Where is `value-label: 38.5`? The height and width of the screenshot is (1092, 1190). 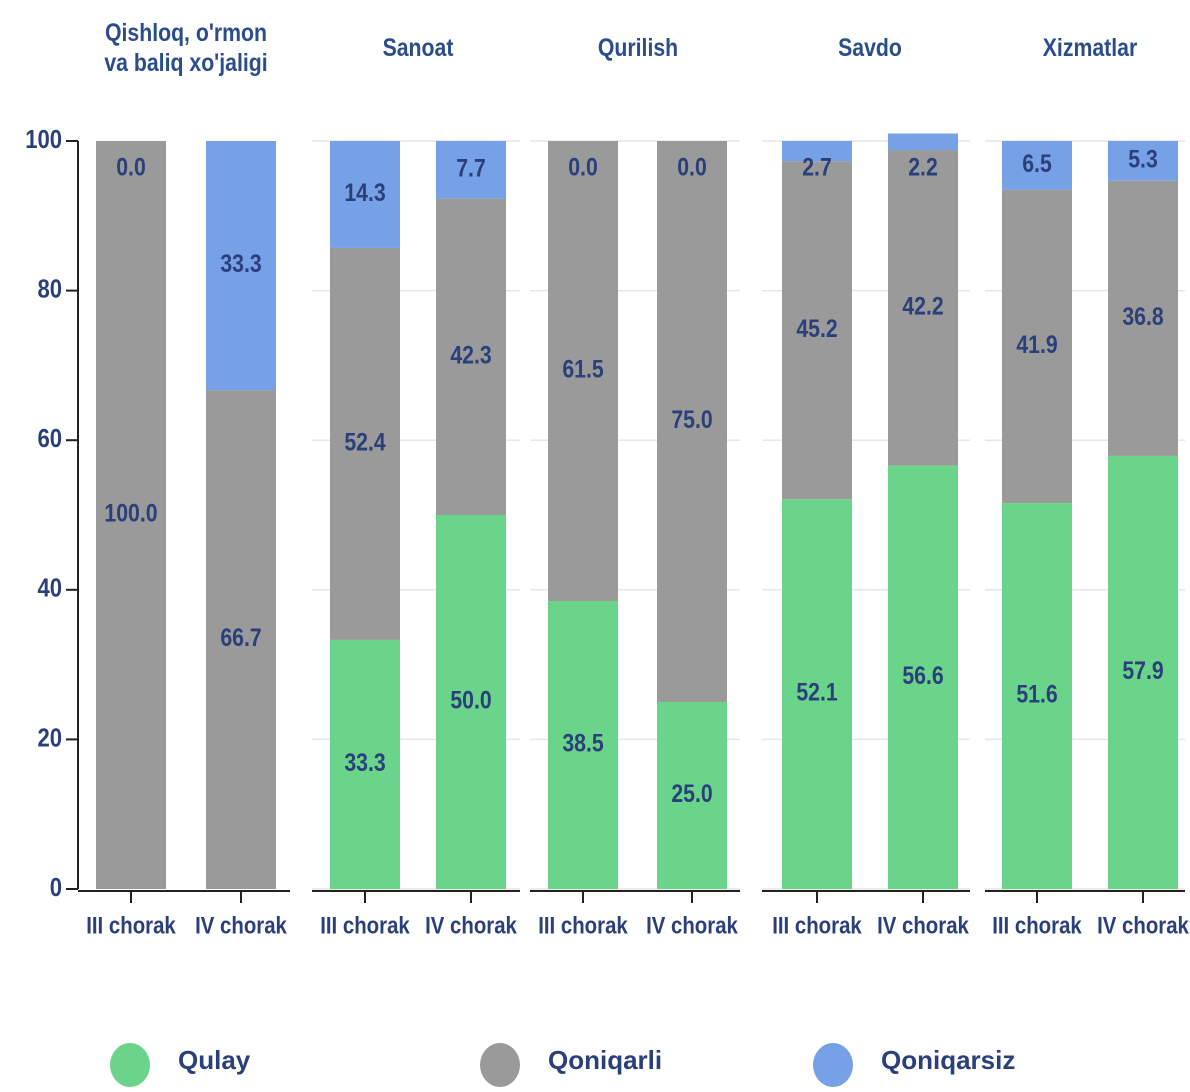 value-label: 38.5 is located at coordinates (582, 743).